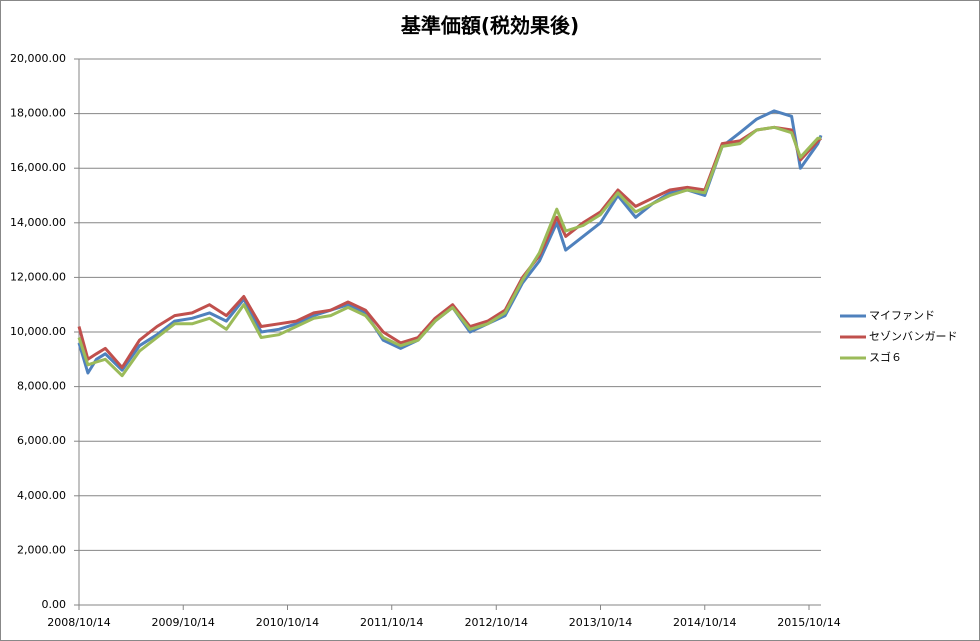 Image resolution: width=980 pixels, height=641 pixels. I want to click on x-tick-label: 2013/10/14, so click(600, 622).